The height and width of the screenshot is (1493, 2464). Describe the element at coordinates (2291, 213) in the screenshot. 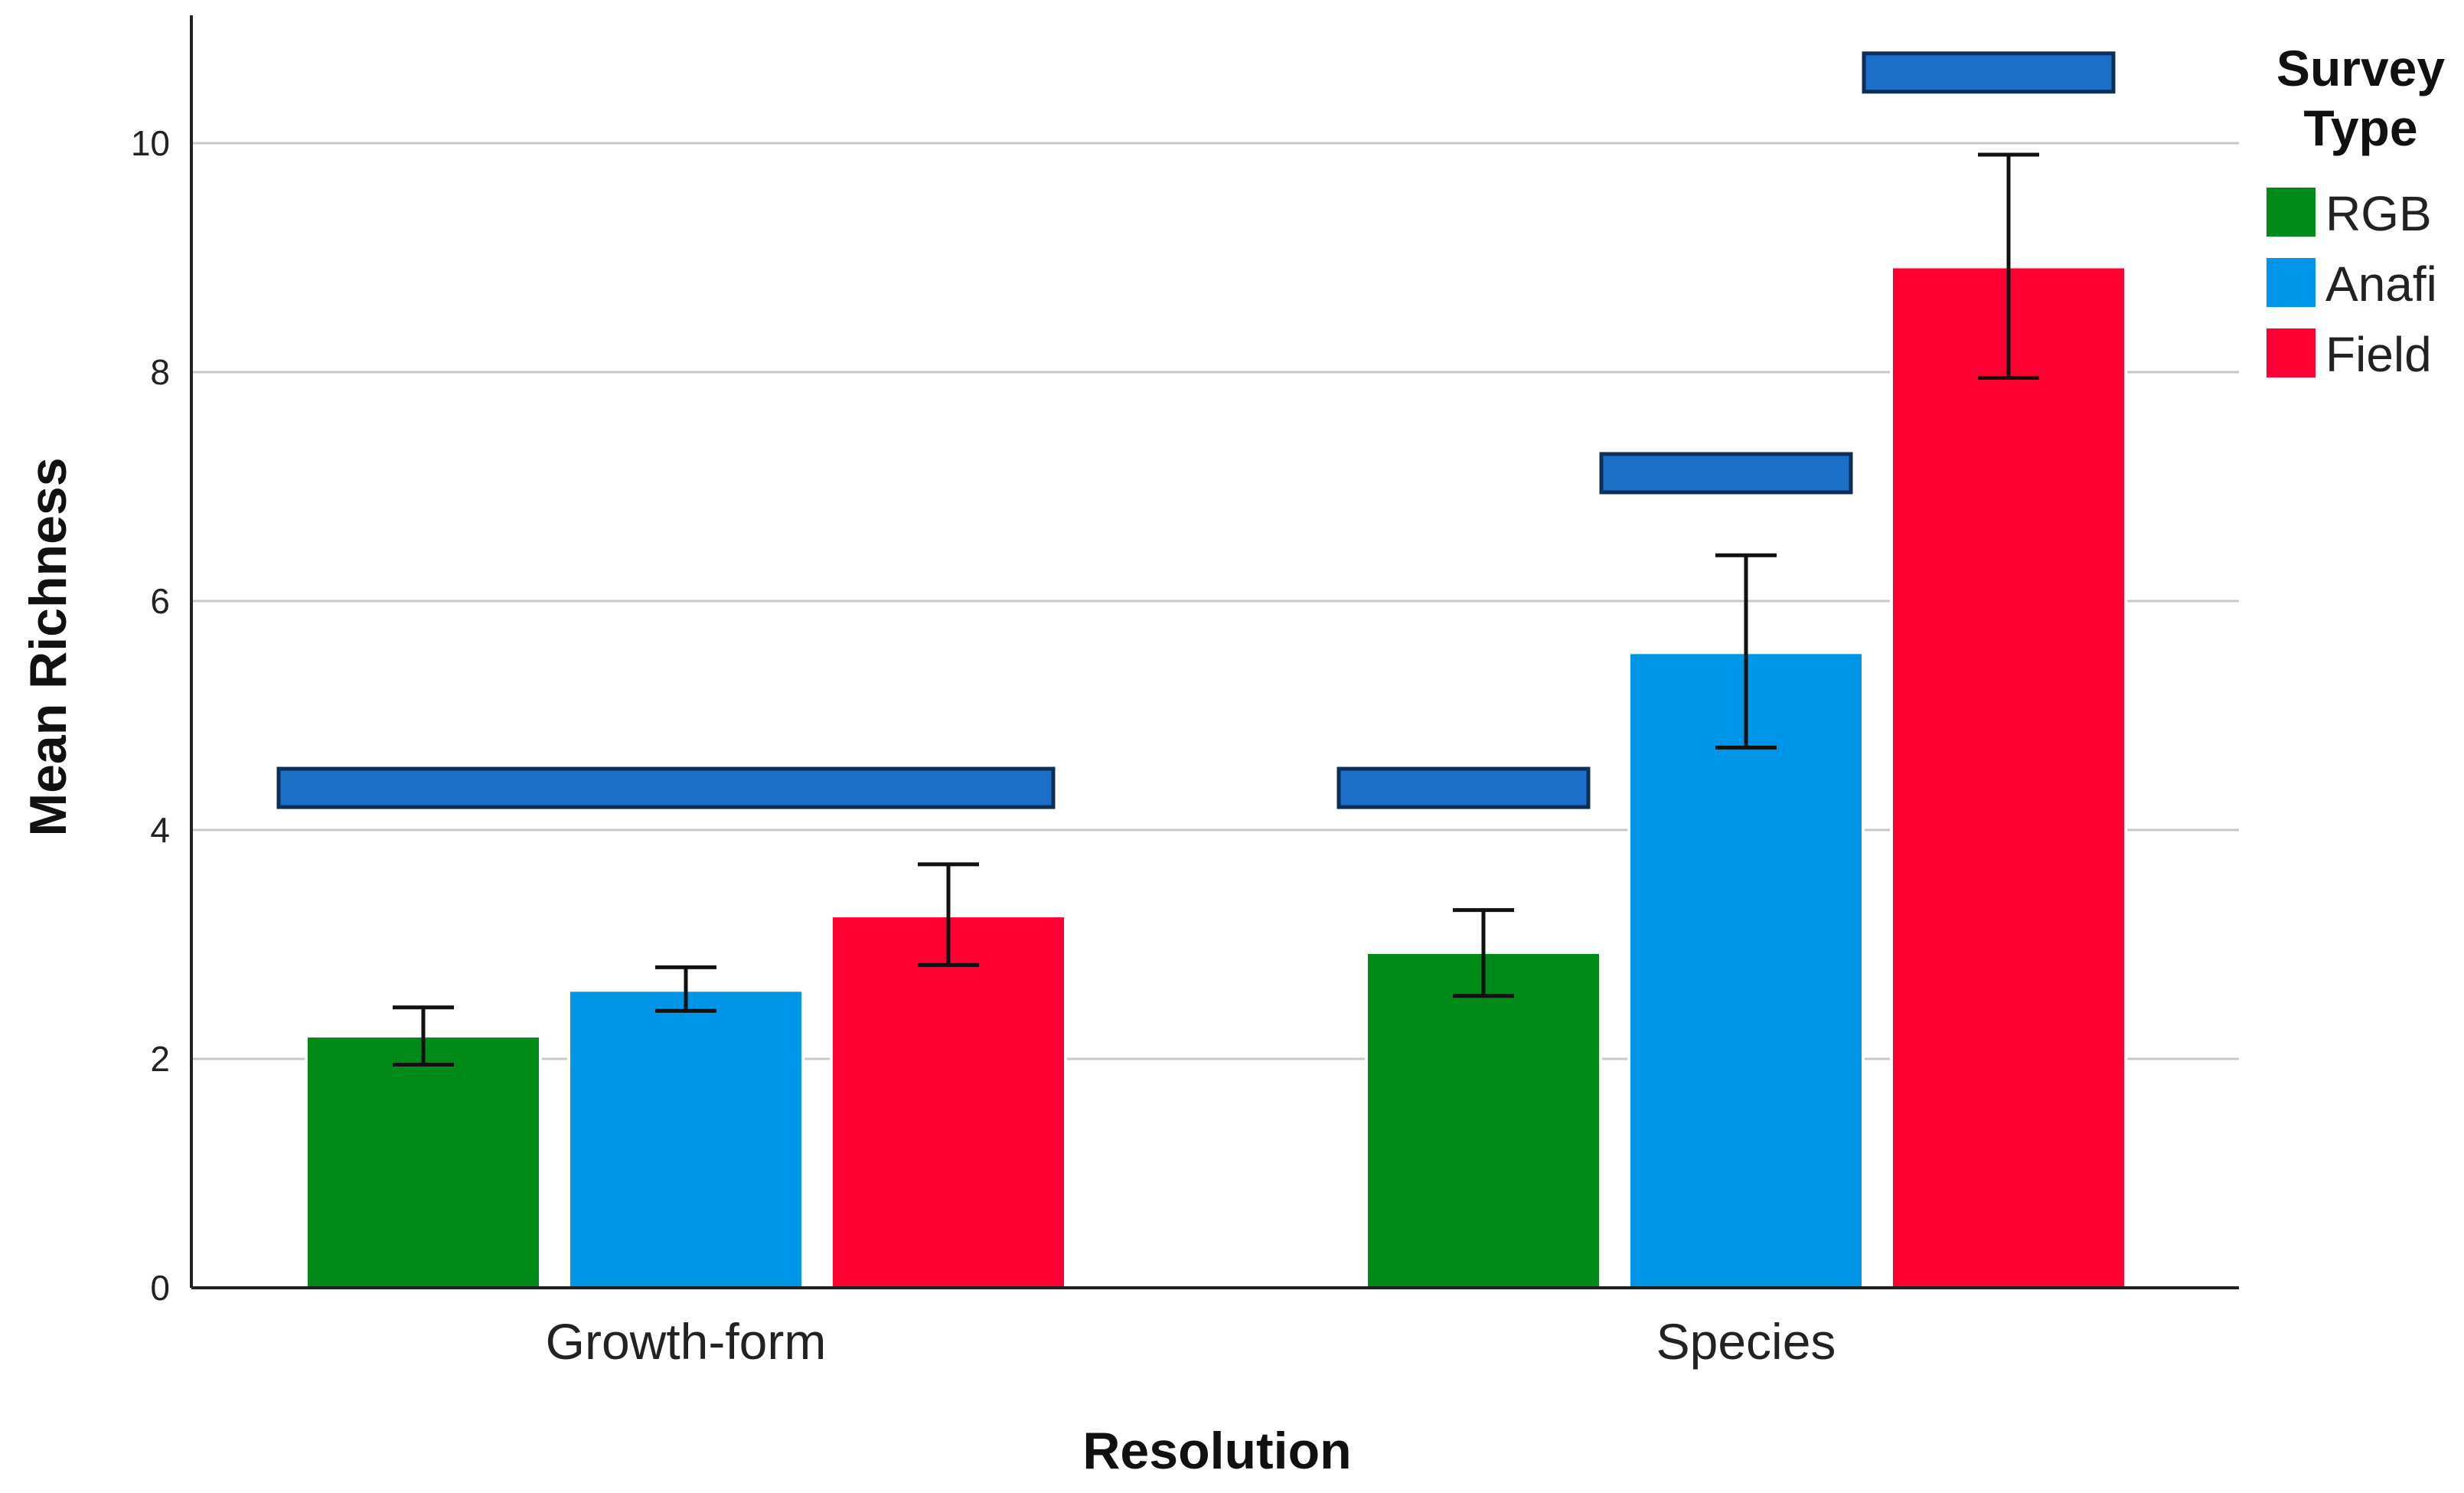

I see `legend-swatch-rgb` at that location.